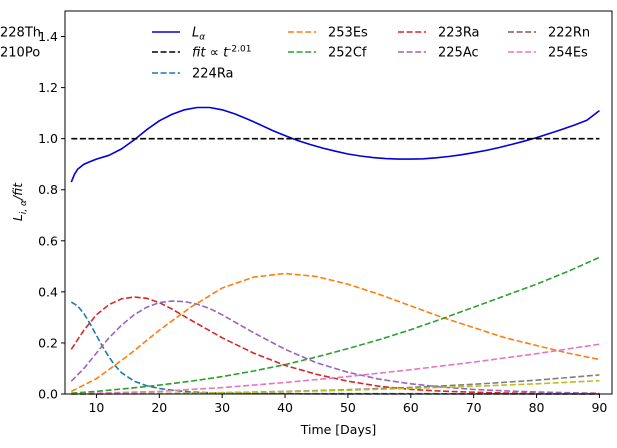 The width and height of the screenshot is (617, 448). I want to click on x-tick-label-5: 60, so click(411, 407).